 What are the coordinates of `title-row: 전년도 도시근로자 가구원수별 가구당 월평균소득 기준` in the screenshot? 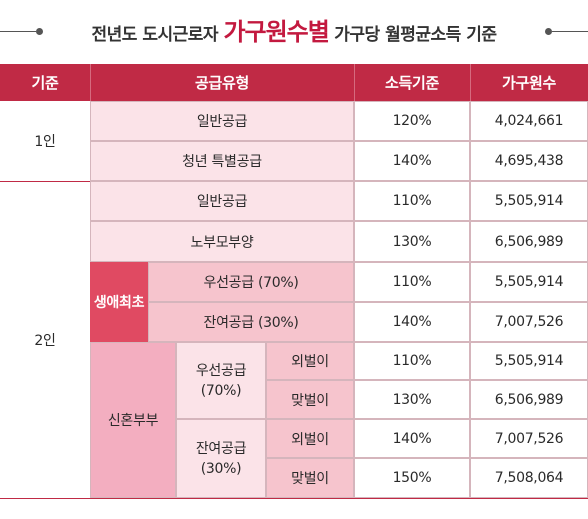 It's located at (294, 32).